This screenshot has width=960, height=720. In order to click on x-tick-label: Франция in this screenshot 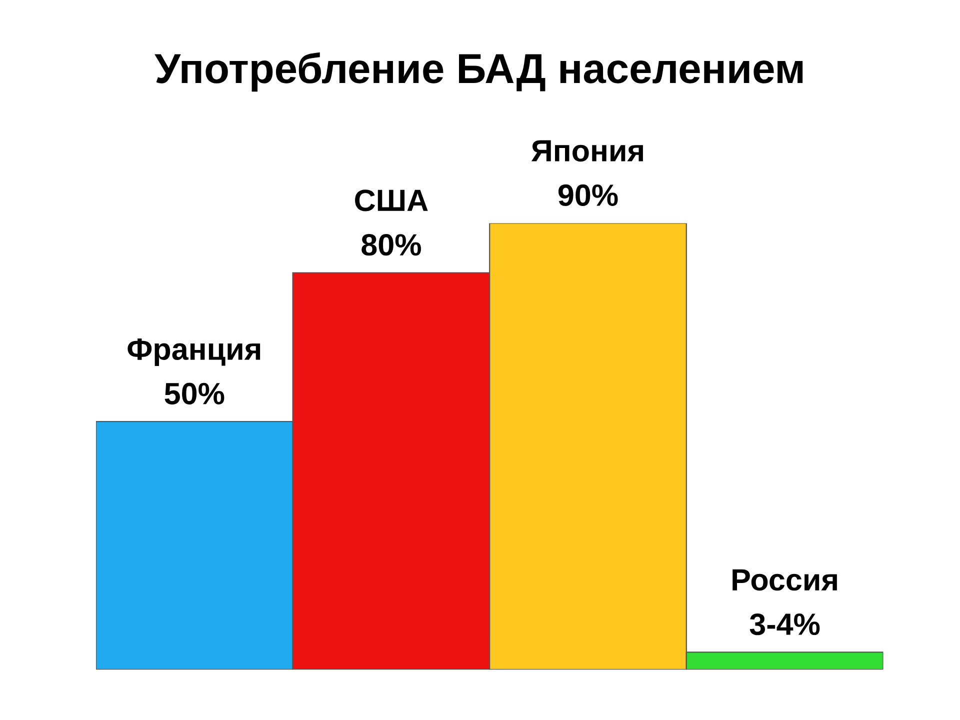, I will do `click(194, 352)`.